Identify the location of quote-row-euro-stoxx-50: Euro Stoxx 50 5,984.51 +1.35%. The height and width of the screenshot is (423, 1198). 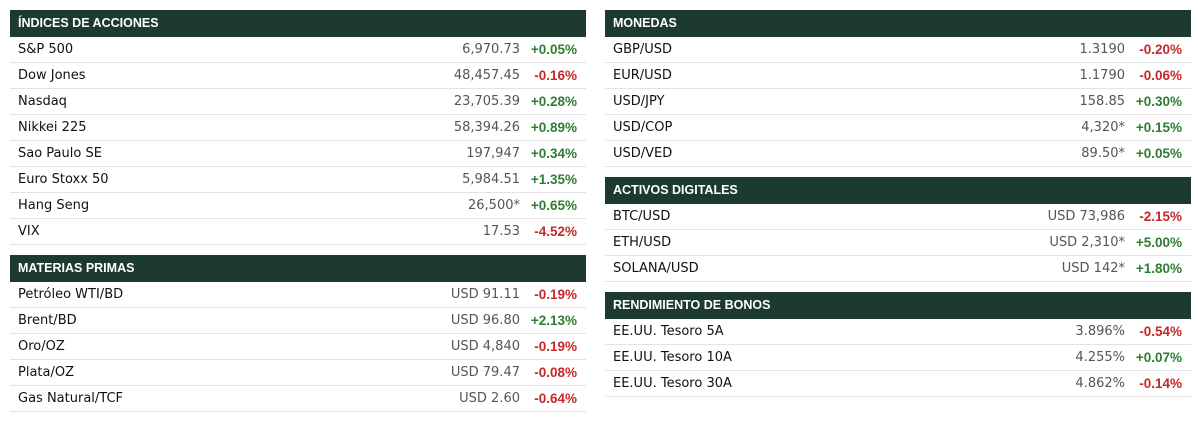
(298, 180).